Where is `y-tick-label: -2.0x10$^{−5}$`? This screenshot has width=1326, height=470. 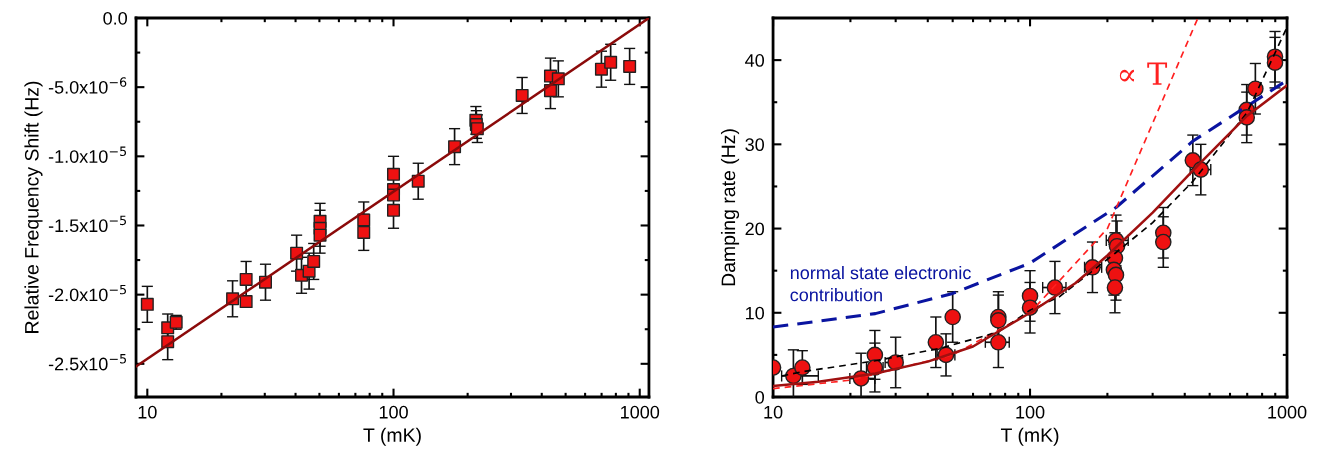 y-tick-label: -2.0x10$^{−5}$ is located at coordinates (87, 293).